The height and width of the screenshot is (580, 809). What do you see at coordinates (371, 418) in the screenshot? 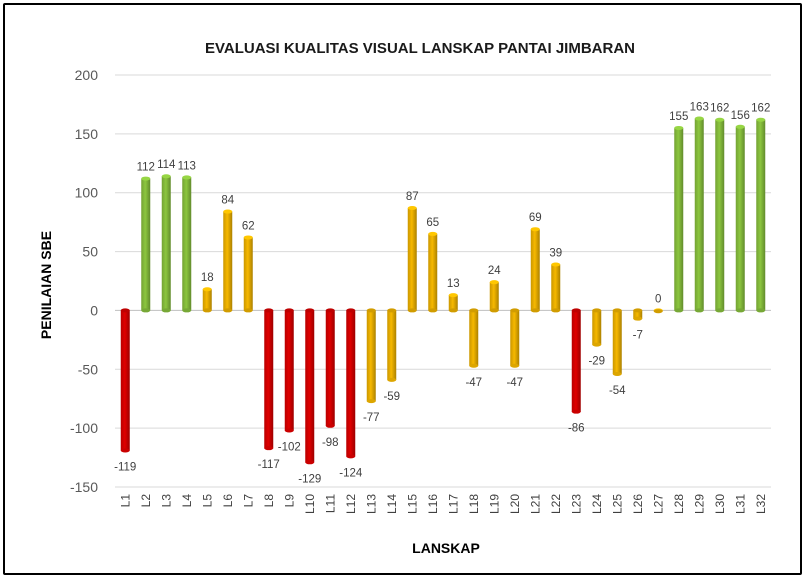
I see `data-label-L13: -77` at bounding box center [371, 418].